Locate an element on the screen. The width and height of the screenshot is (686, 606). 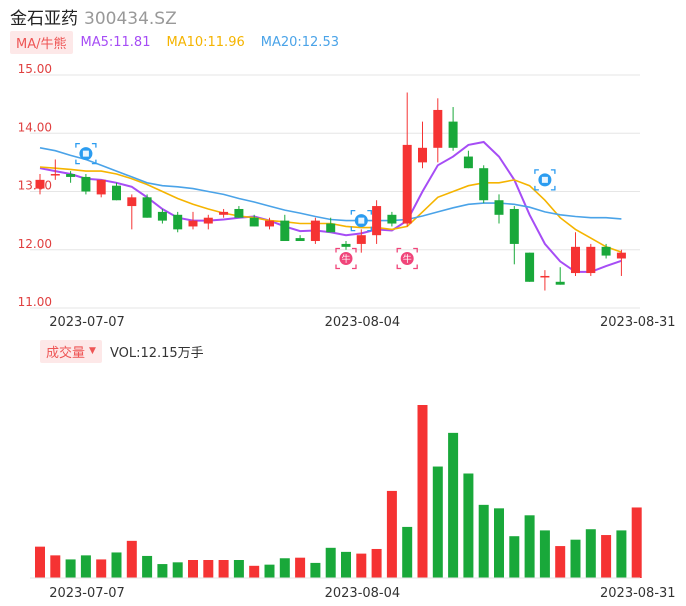
ma20-line is located at coordinates (330, 184).